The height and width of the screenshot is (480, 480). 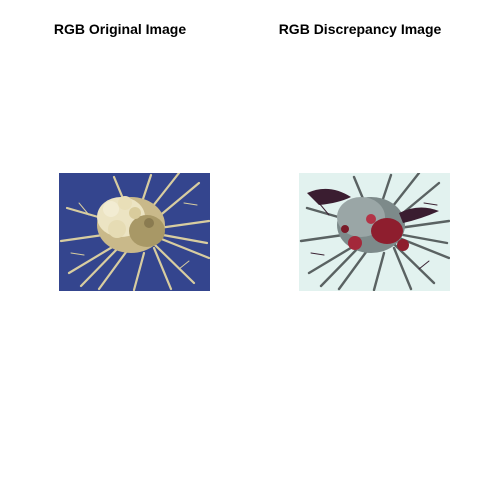 What do you see at coordinates (134, 232) in the screenshot?
I see `original-cell-image` at bounding box center [134, 232].